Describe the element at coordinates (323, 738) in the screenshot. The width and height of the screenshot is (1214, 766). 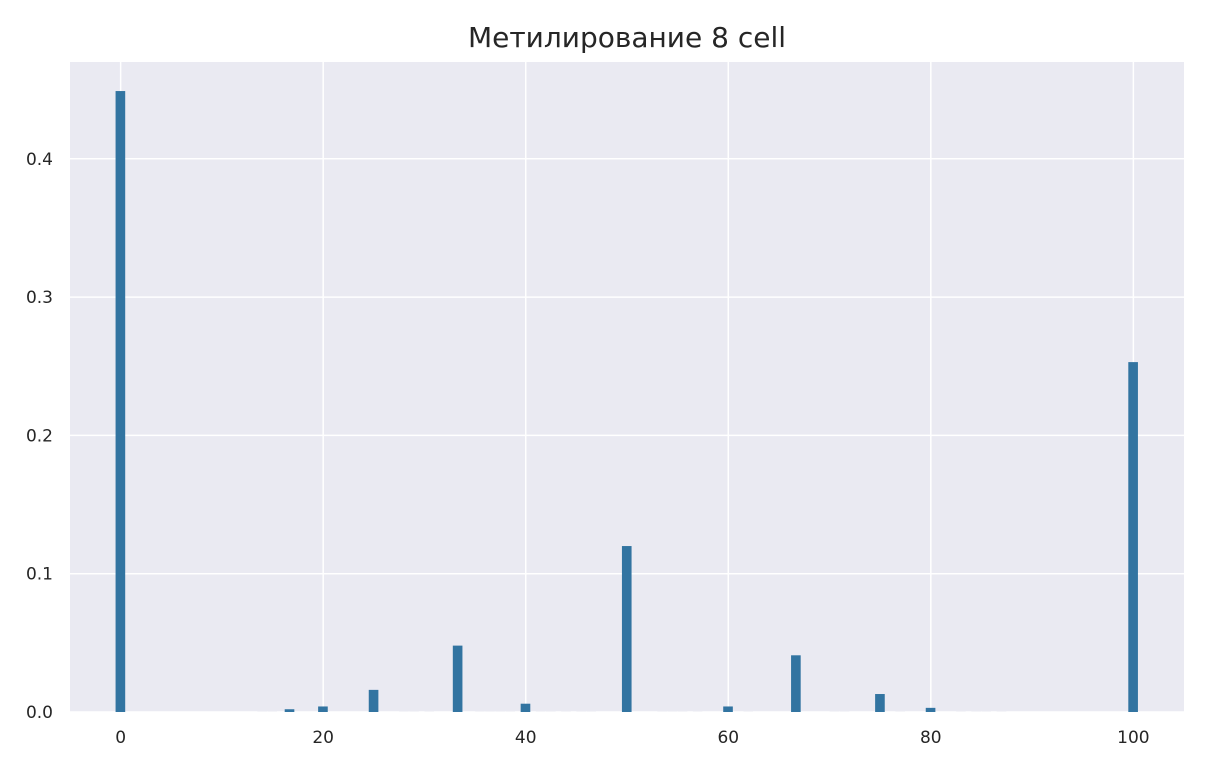
I see `x-tick-label: 20` at that location.